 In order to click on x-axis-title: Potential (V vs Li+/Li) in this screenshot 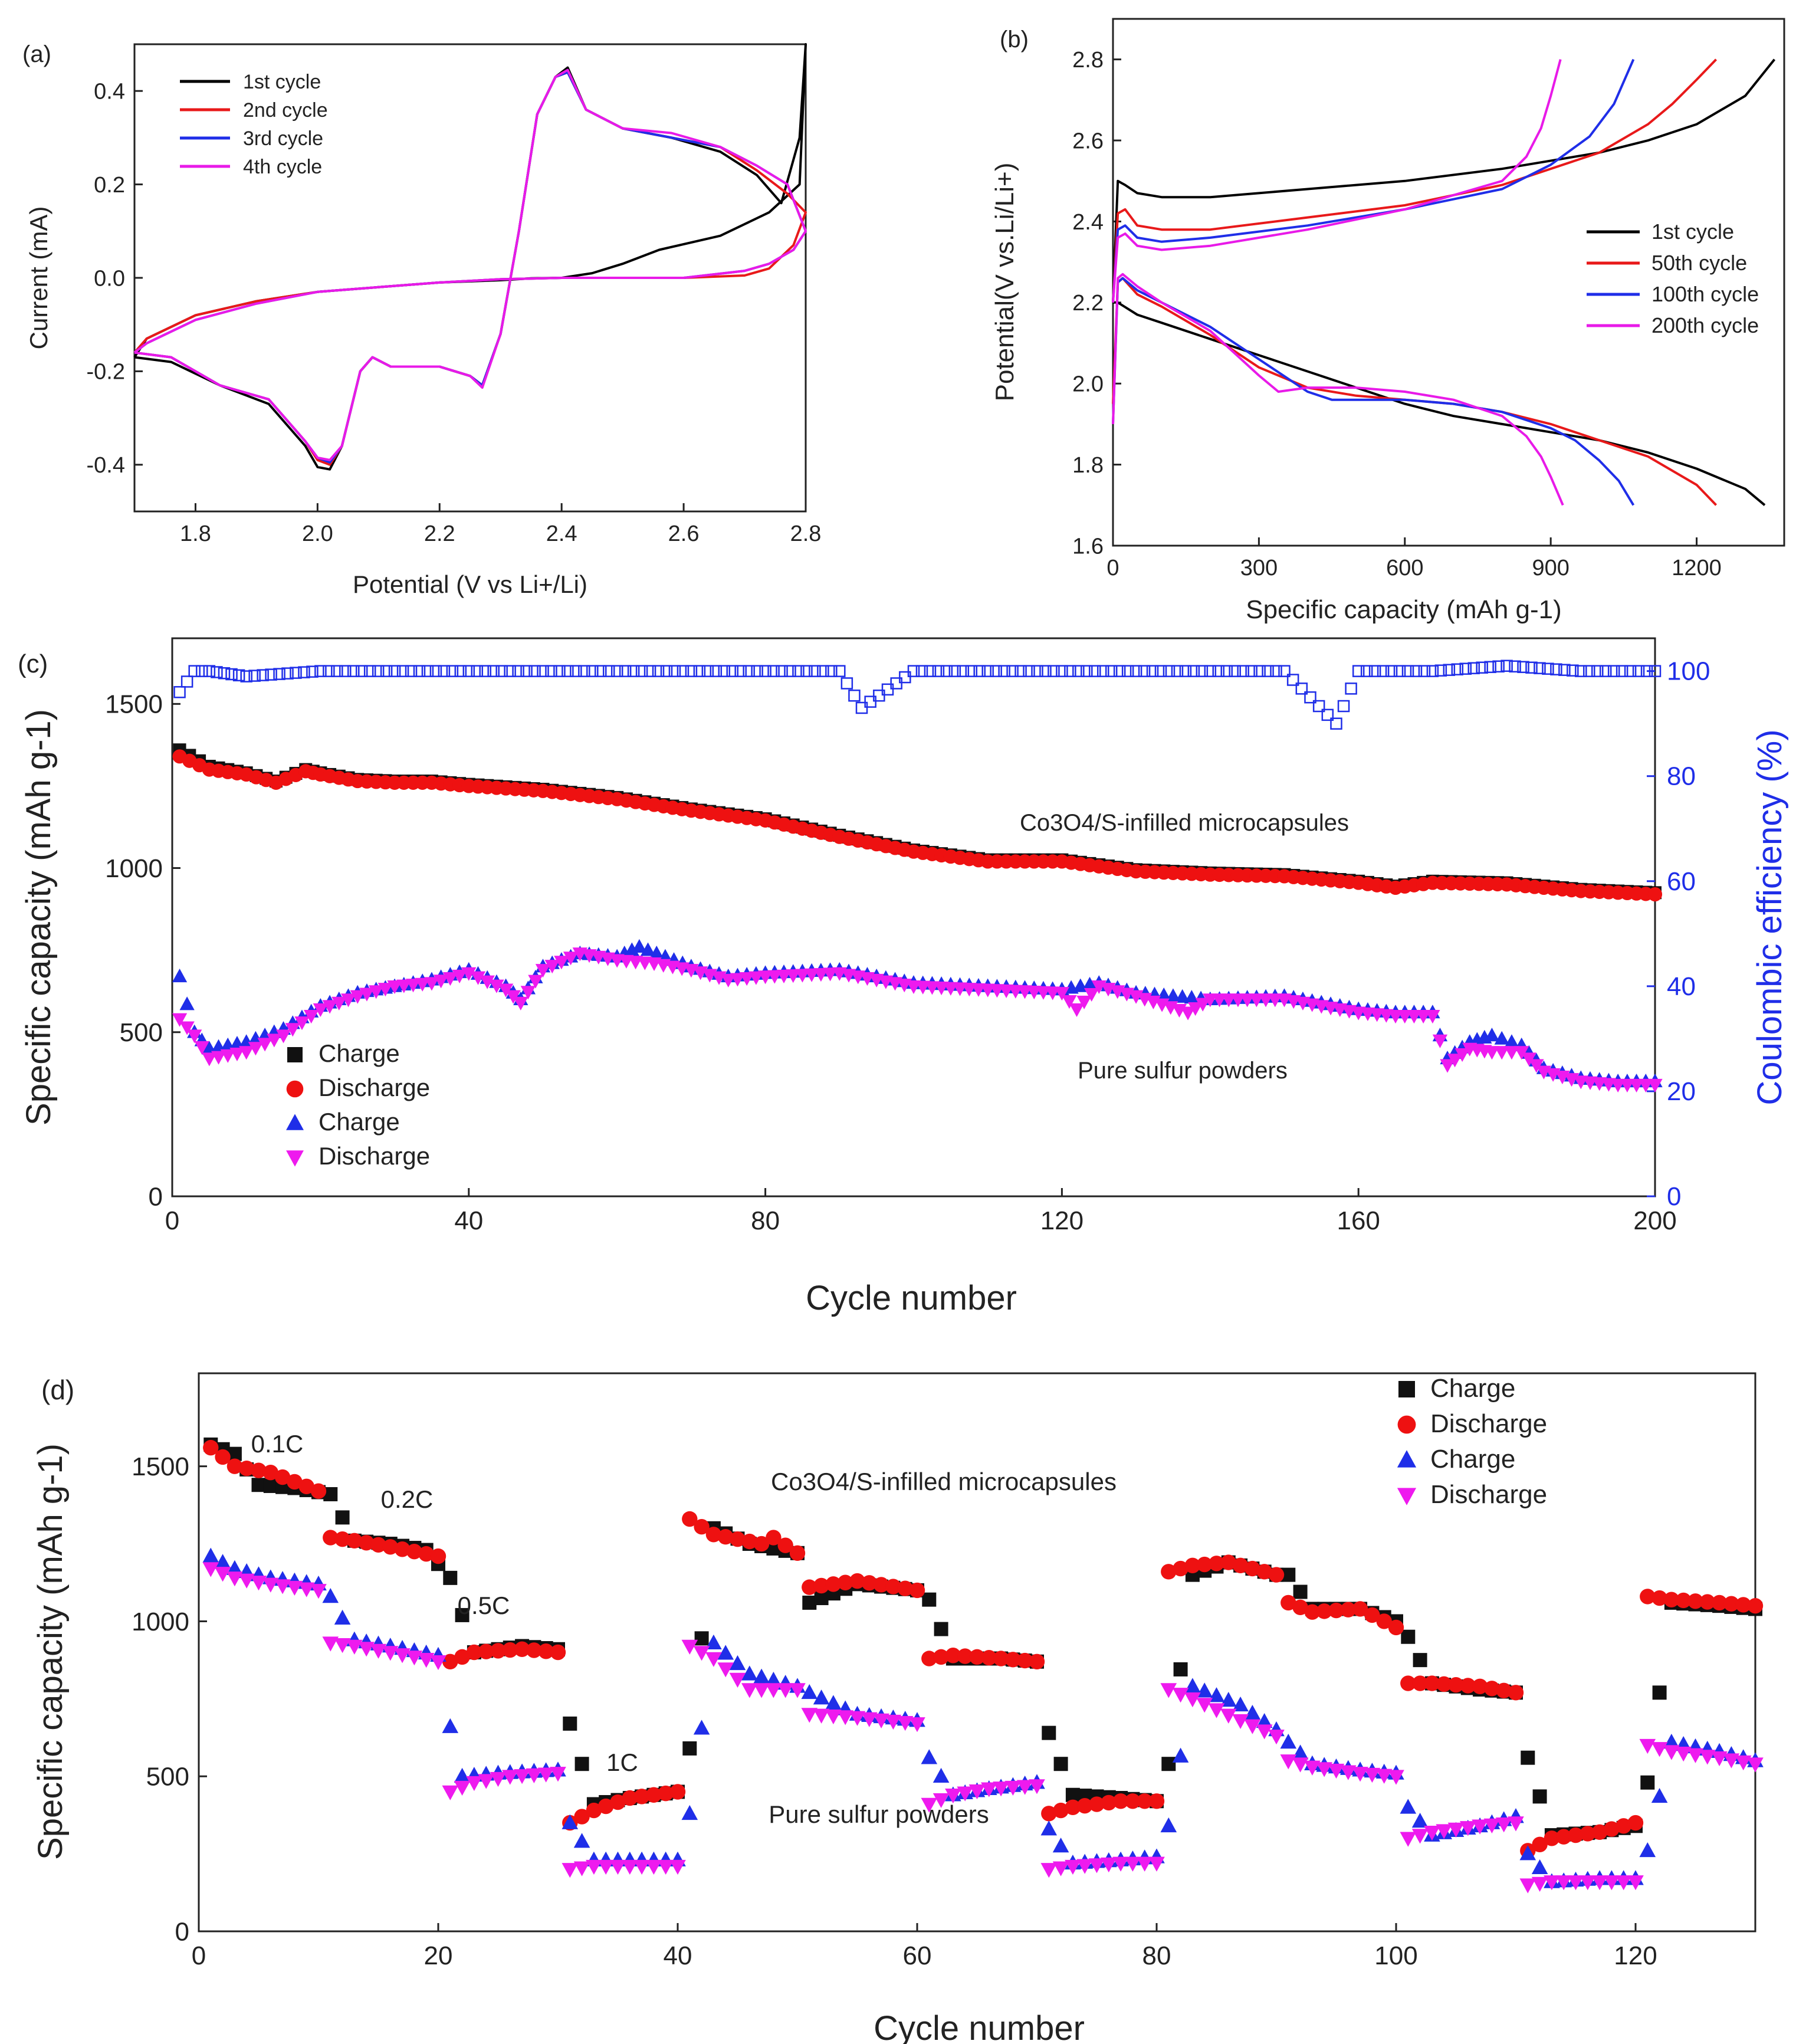, I will do `click(470, 584)`.